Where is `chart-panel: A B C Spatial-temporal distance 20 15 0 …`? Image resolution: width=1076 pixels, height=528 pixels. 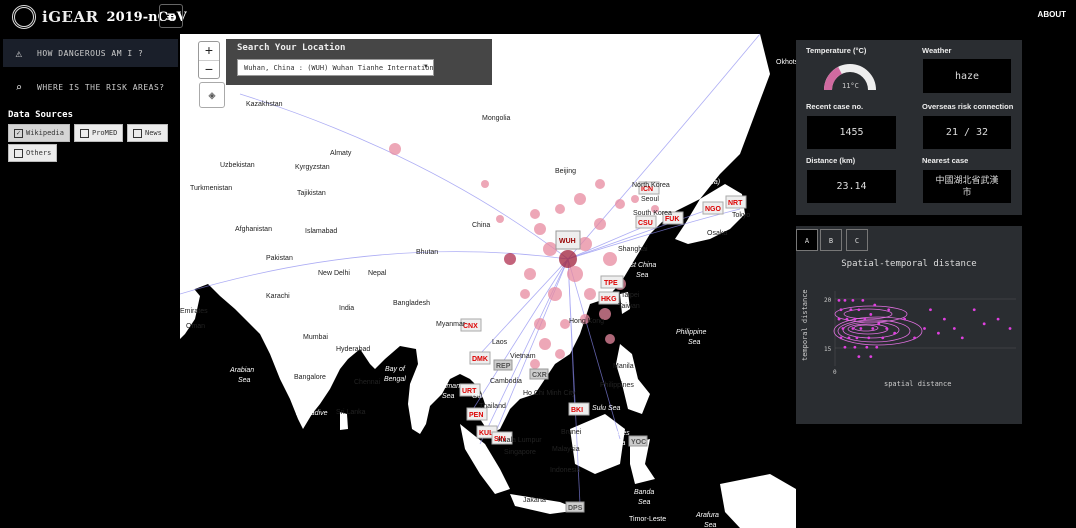 chart-panel: A B C Spatial-temporal distance 20 15 0 … is located at coordinates (909, 325).